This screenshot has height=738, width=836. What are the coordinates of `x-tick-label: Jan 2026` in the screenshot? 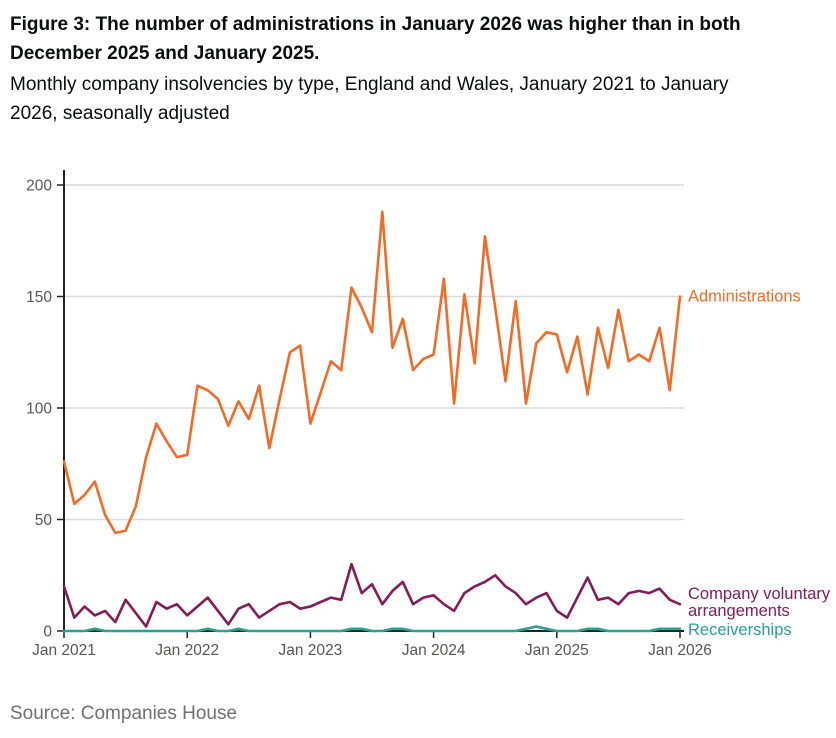 It's located at (680, 650).